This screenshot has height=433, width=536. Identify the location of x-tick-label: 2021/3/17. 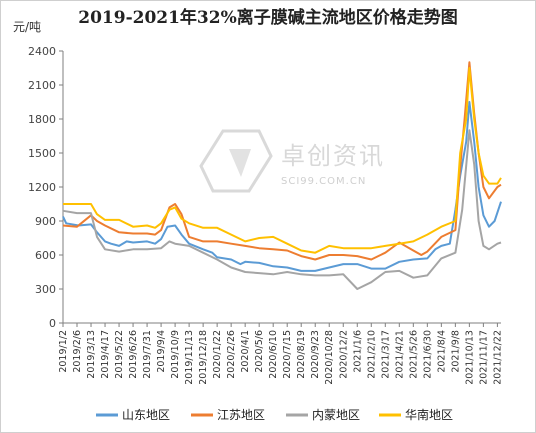
(385, 354).